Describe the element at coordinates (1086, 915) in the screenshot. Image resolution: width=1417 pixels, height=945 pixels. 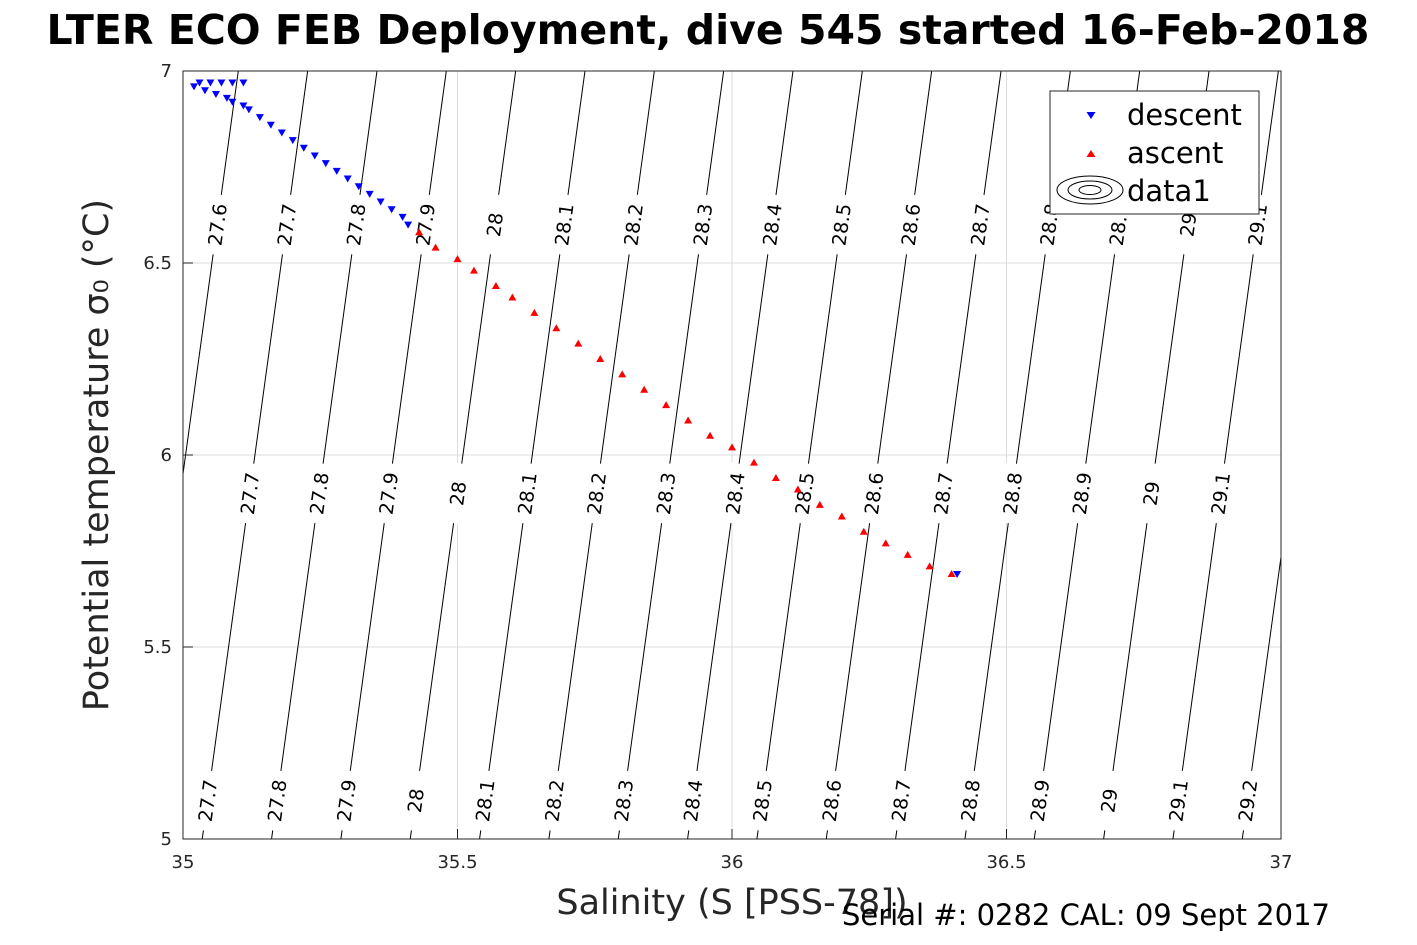
I see `serial-calibration-text: Serial #: 0282 CAL: 09 Sept 2017` at that location.